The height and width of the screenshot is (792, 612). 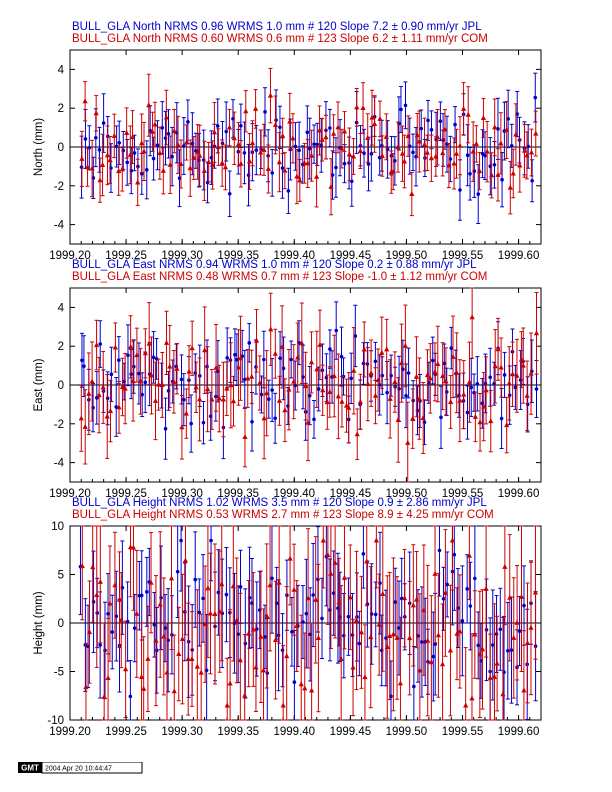 I want to click on x-tick-label: 1999.30, so click(x=182, y=732).